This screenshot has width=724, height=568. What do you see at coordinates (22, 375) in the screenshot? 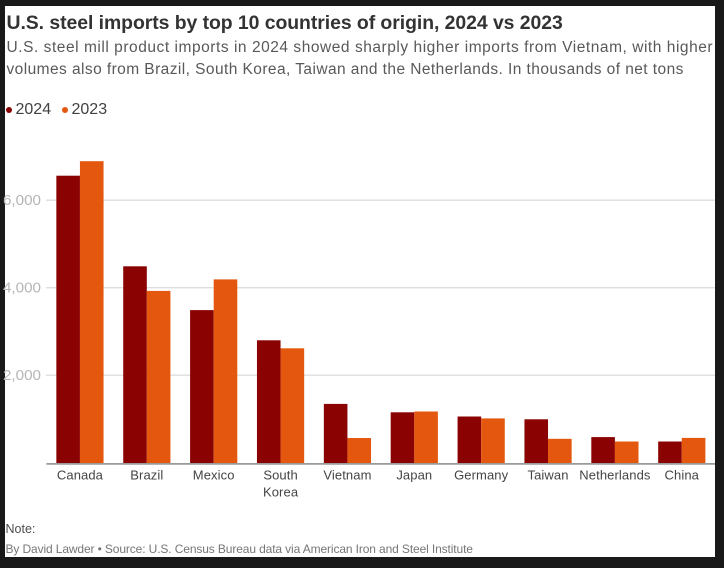
I see `svg-text: 2,000` at bounding box center [22, 375].